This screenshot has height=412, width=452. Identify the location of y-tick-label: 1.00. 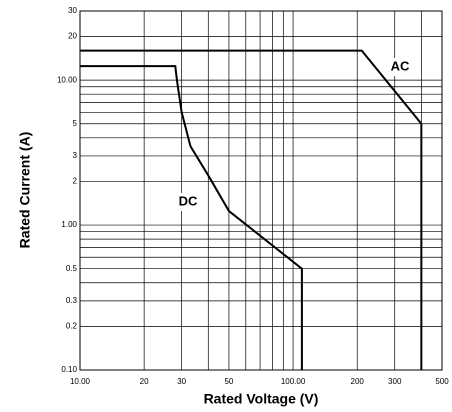
(69, 224).